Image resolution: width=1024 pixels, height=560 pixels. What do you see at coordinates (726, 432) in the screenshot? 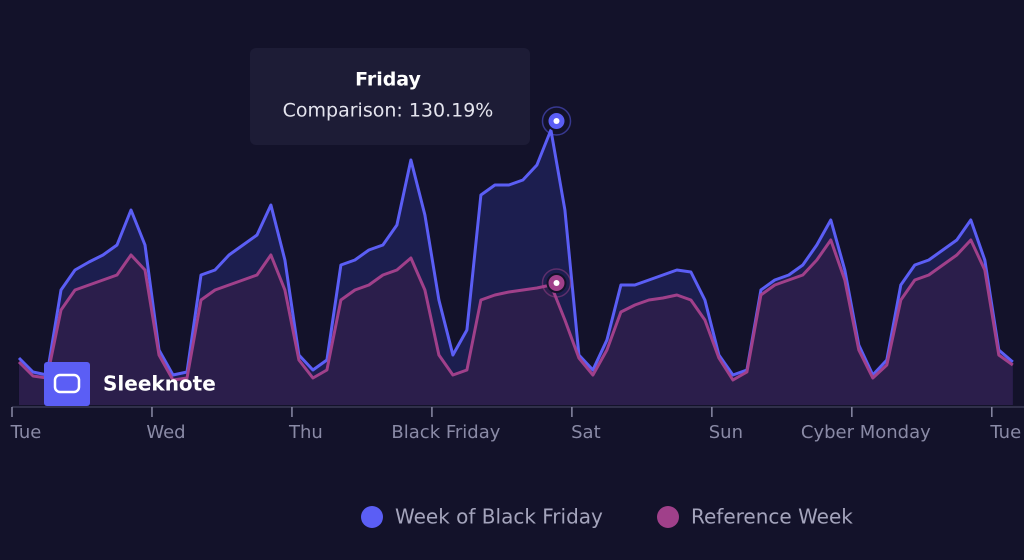
I see `x-tick-label: Sun` at bounding box center [726, 432].